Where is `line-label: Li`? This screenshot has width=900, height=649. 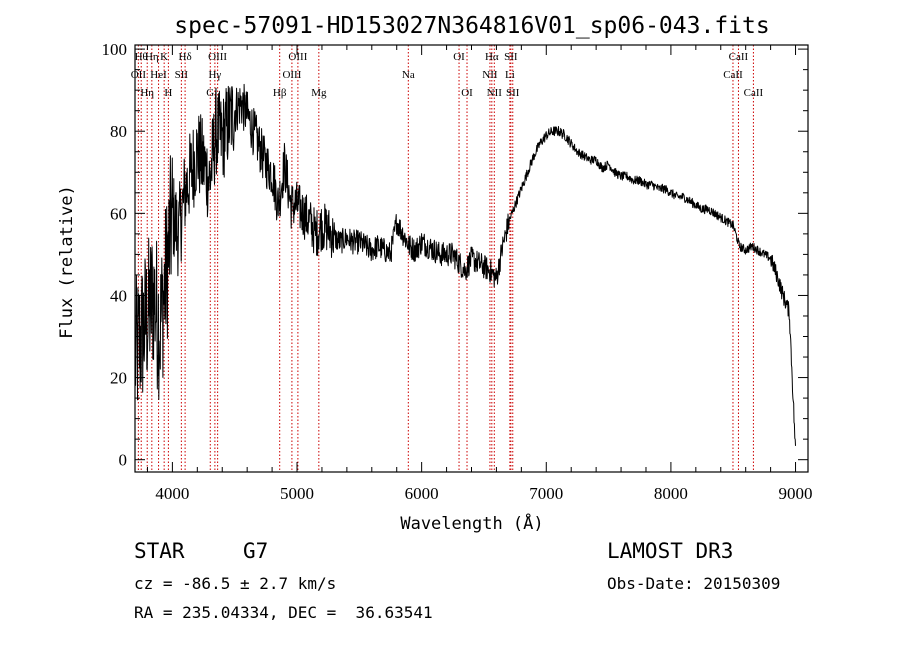 line-label: Li is located at coordinates (510, 75).